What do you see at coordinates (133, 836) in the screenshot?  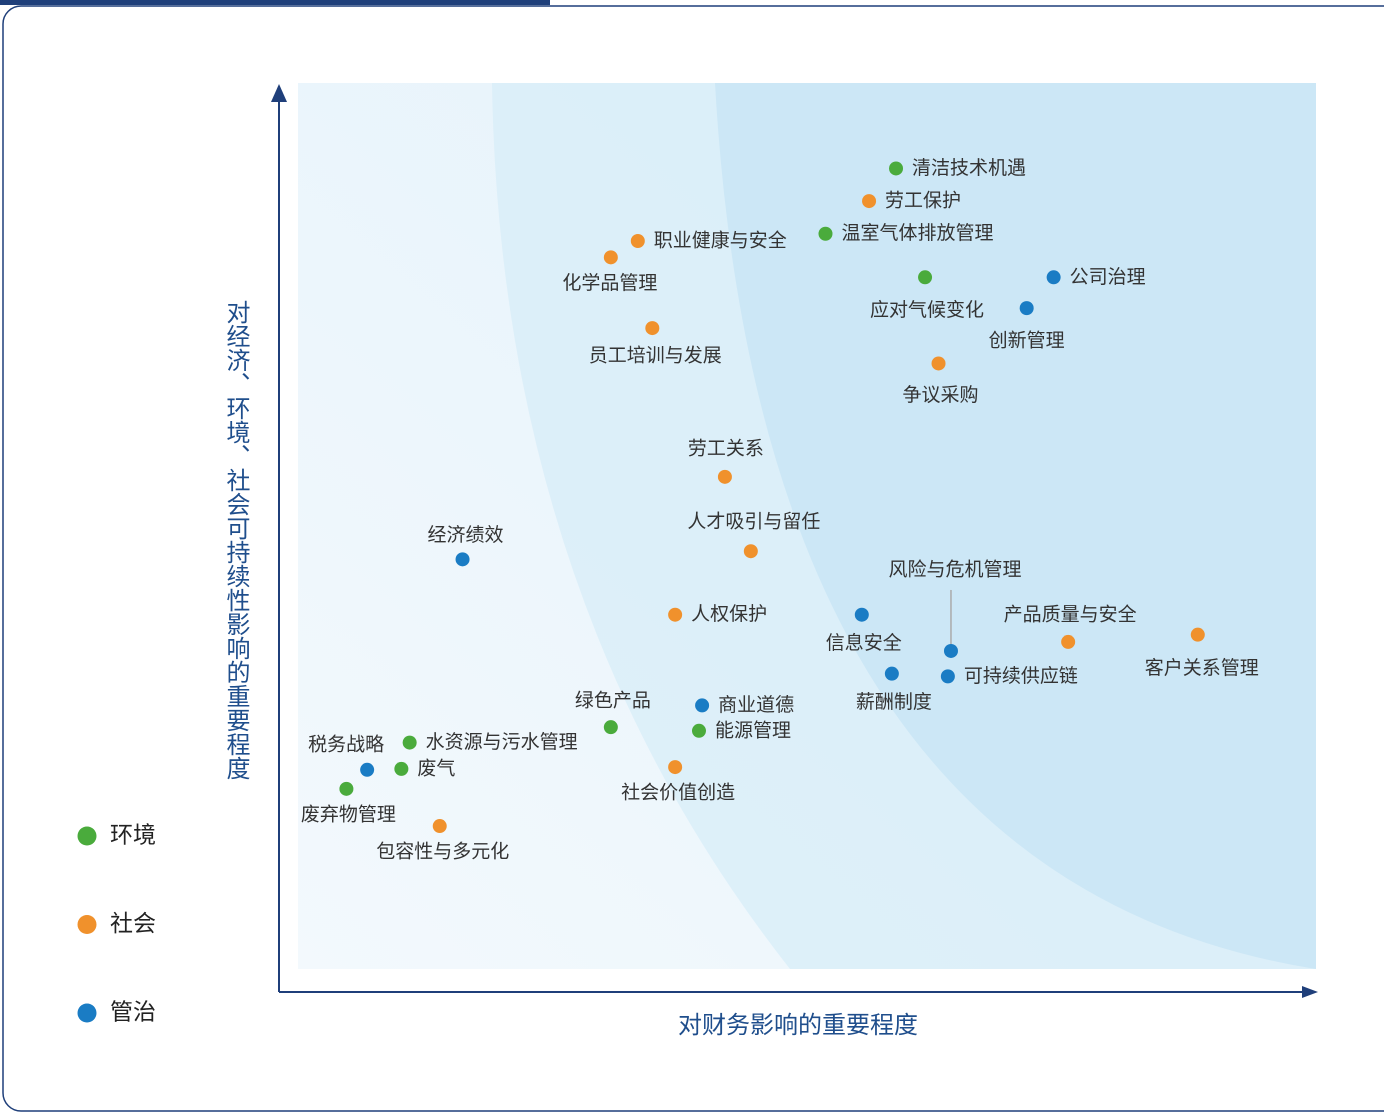 I see `legend-label: 环境` at bounding box center [133, 836].